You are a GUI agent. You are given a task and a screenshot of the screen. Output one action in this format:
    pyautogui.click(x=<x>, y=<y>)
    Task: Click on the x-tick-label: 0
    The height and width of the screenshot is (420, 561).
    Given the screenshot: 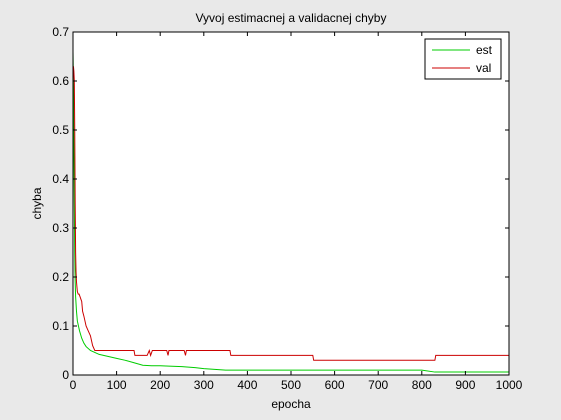 What is the action you would take?
    pyautogui.click(x=73, y=385)
    